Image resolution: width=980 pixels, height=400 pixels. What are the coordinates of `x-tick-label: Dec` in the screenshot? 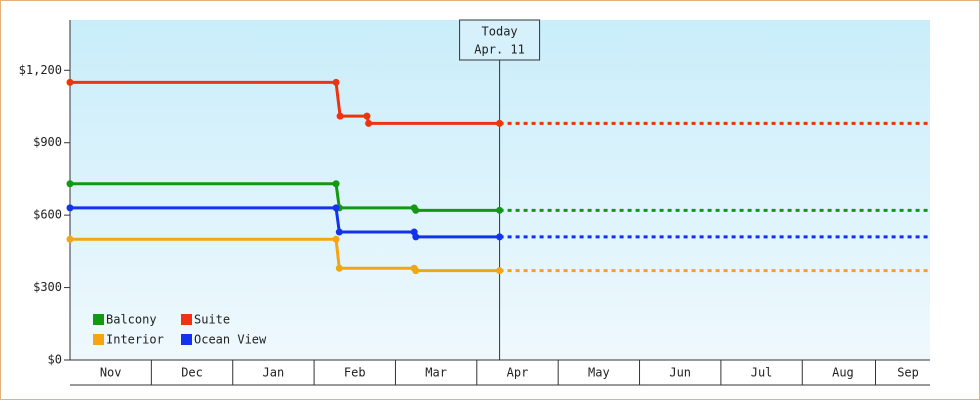 It's located at (192, 373).